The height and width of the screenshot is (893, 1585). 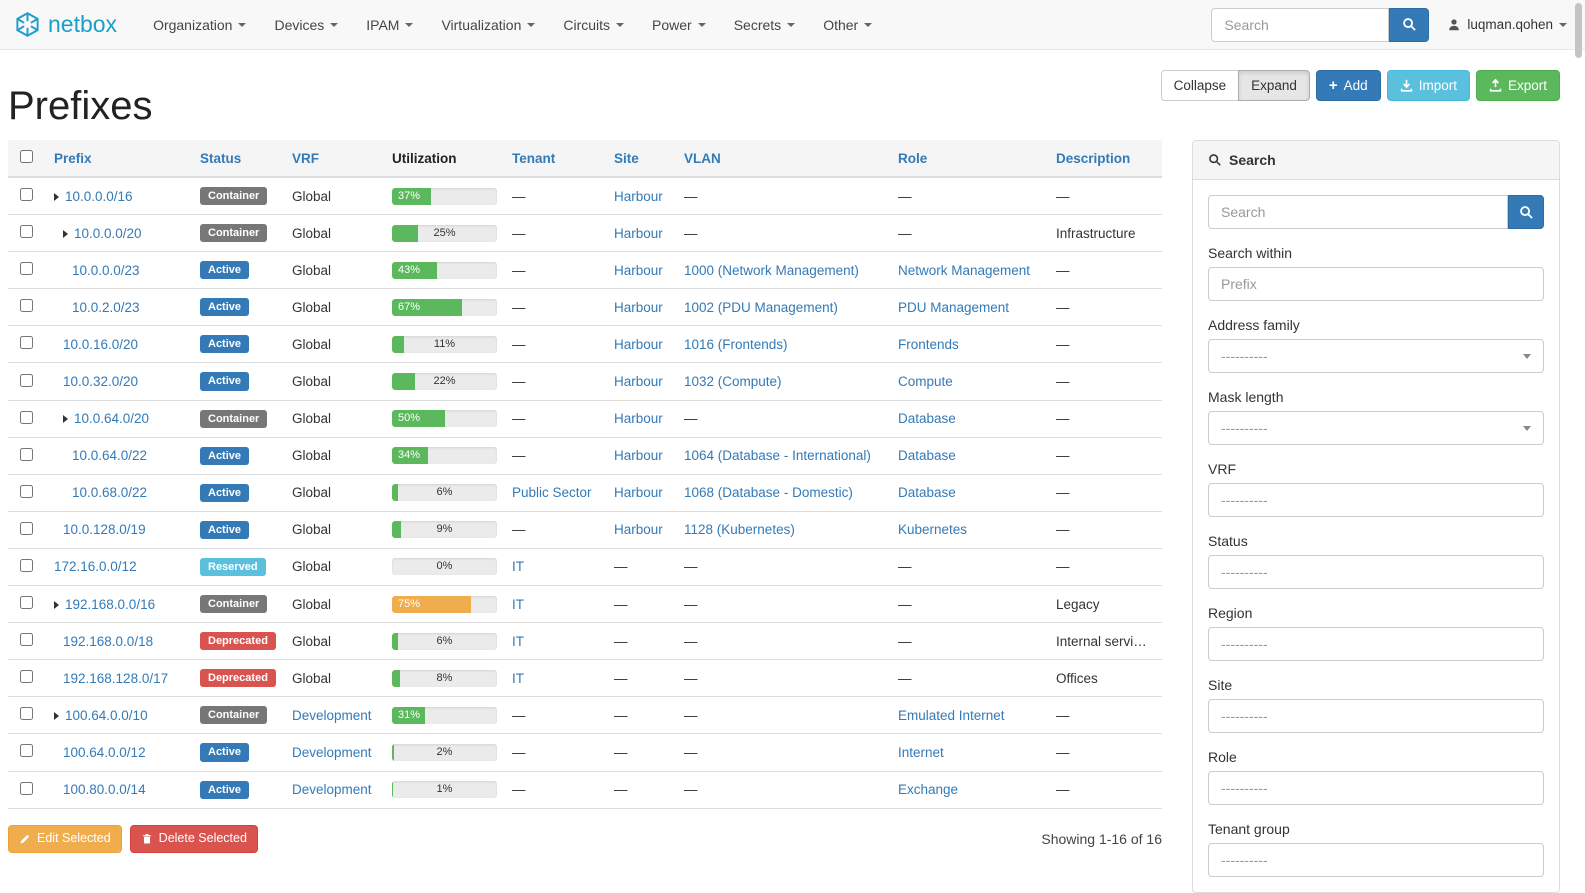 I want to click on prefix-link: 10.0.128.0/19, so click(x=104, y=530).